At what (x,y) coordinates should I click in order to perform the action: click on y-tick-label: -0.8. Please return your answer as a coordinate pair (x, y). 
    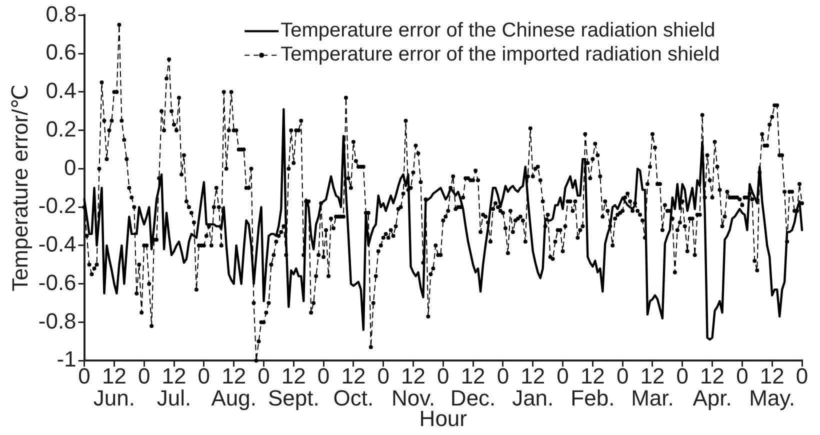
    Looking at the image, I should click on (57, 321).